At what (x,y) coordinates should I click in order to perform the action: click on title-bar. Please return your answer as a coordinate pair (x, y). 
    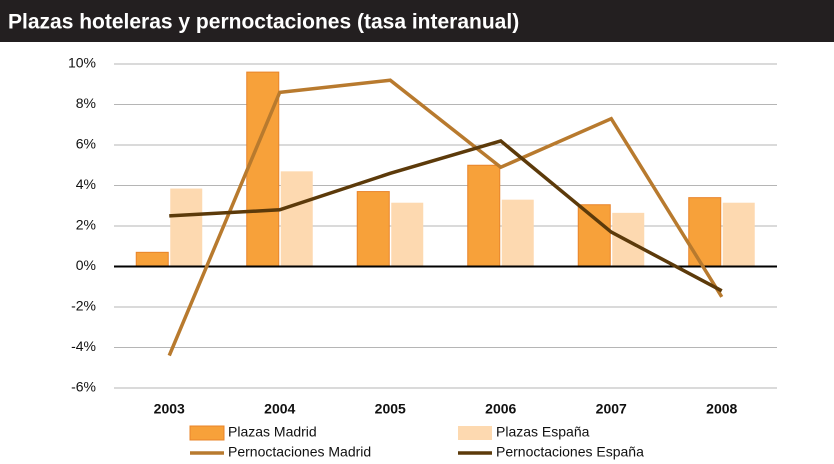
    Looking at the image, I should click on (417, 21).